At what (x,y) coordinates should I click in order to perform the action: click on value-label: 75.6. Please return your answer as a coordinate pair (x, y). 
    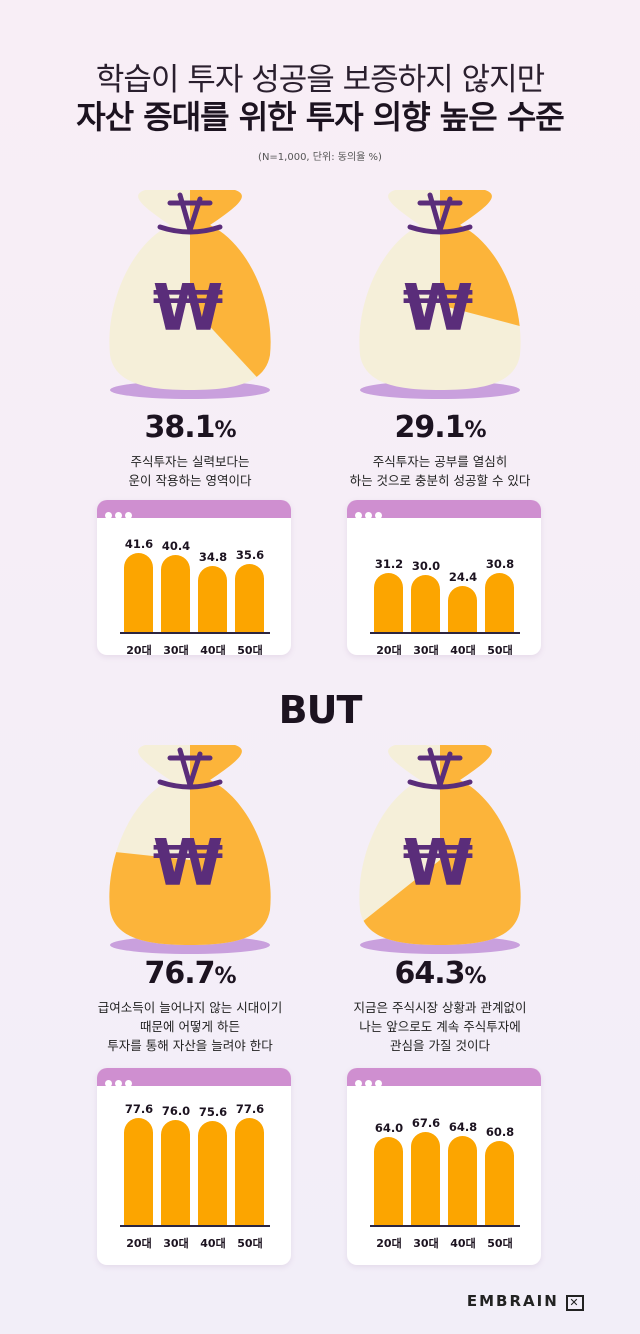
    Looking at the image, I should click on (213, 1111).